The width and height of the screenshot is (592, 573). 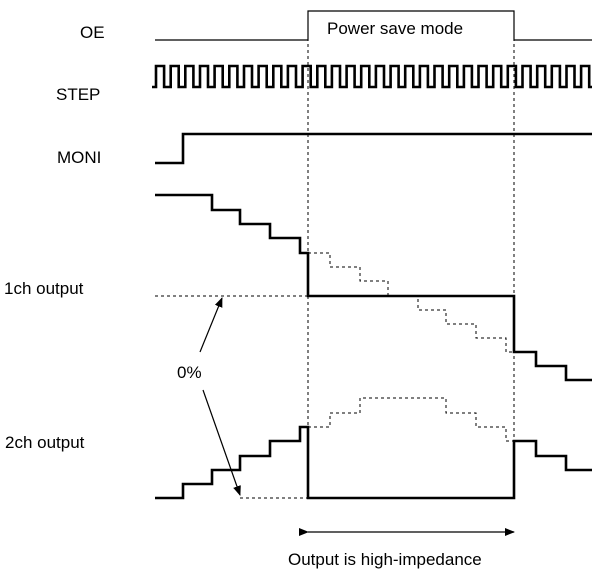 What do you see at coordinates (221, 442) in the screenshot?
I see `zero-arrow-down` at bounding box center [221, 442].